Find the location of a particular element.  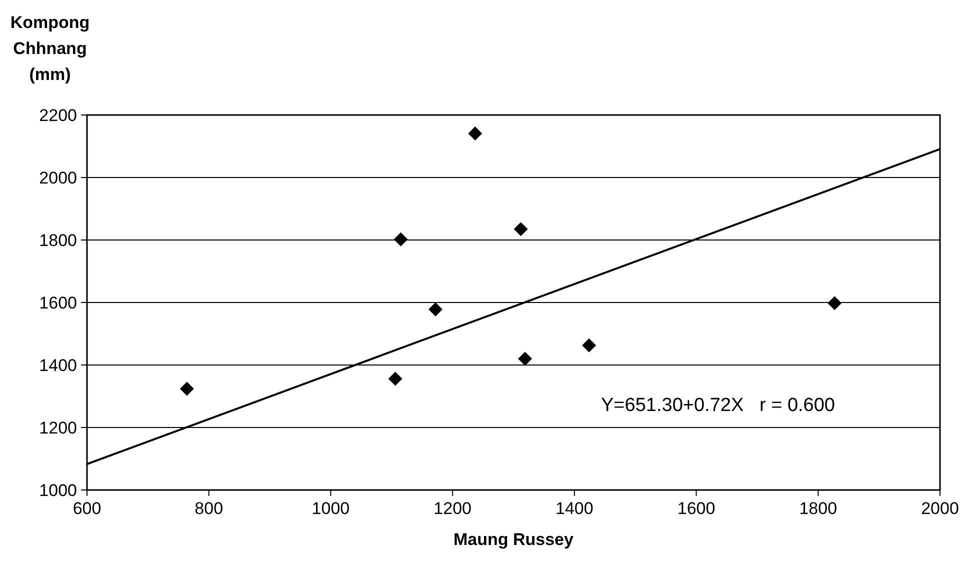

x-tick-label: 1200 is located at coordinates (453, 508).